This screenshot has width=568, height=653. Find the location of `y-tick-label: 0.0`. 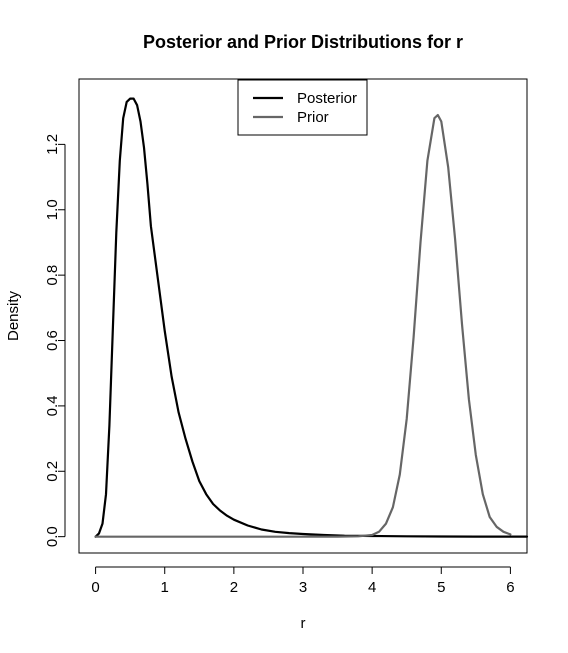

y-tick-label: 0.0 is located at coordinates (52, 536).